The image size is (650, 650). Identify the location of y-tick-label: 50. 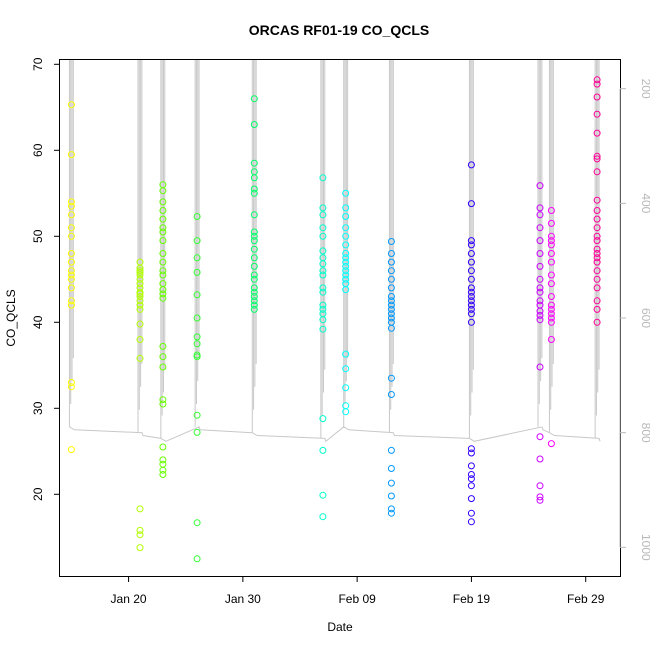
(38, 236).